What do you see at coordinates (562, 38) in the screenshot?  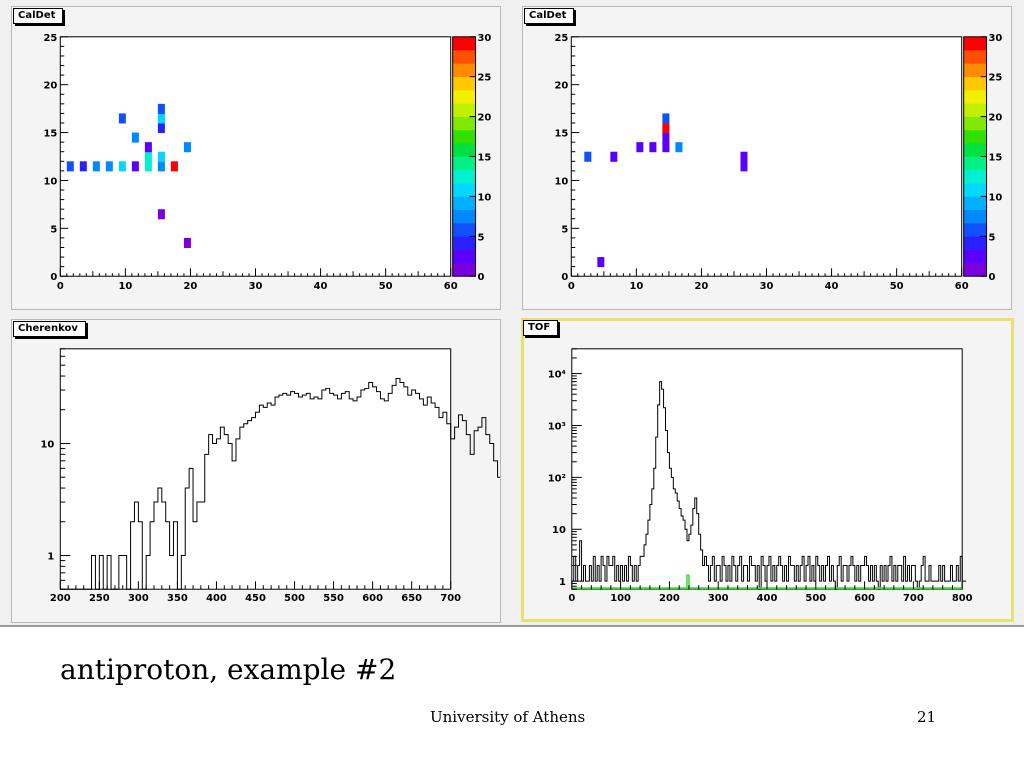 I see `y-tick-label: 25` at bounding box center [562, 38].